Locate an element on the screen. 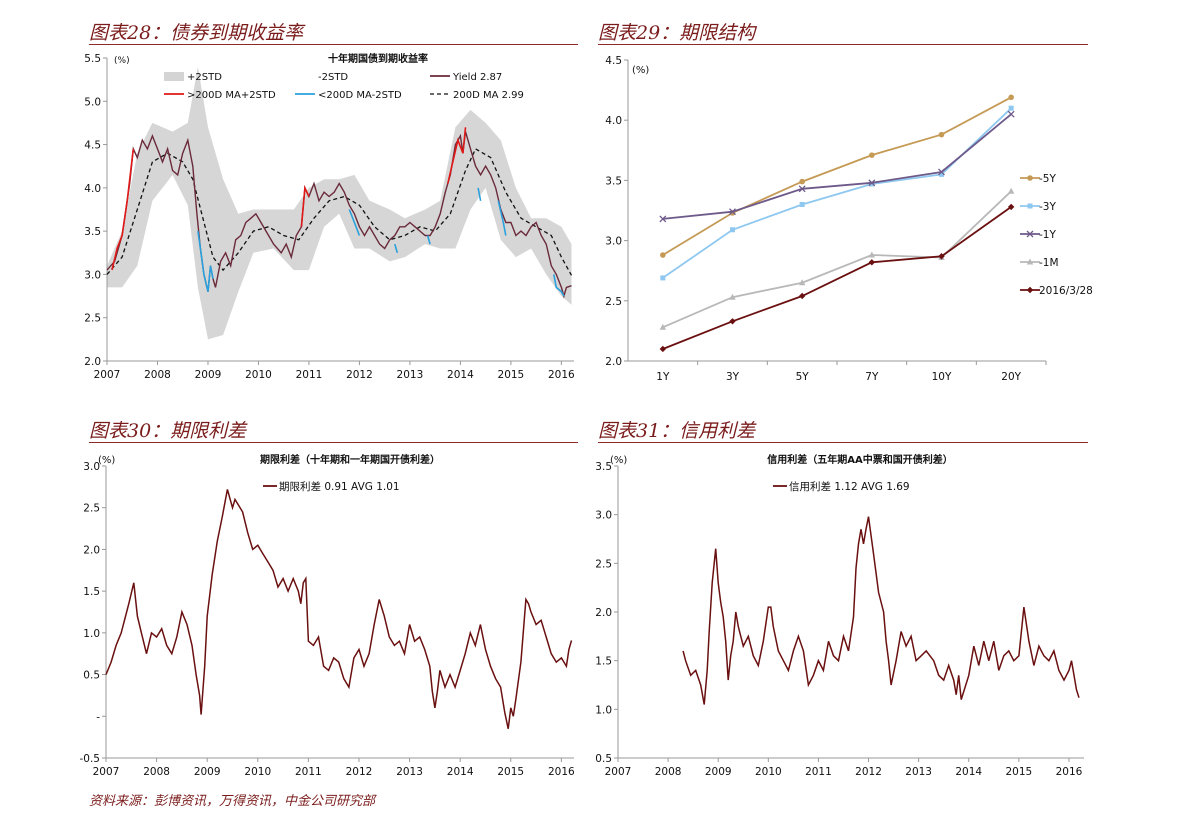 The image size is (1191, 827). legend-label: Yield 2.87 is located at coordinates (477, 77).